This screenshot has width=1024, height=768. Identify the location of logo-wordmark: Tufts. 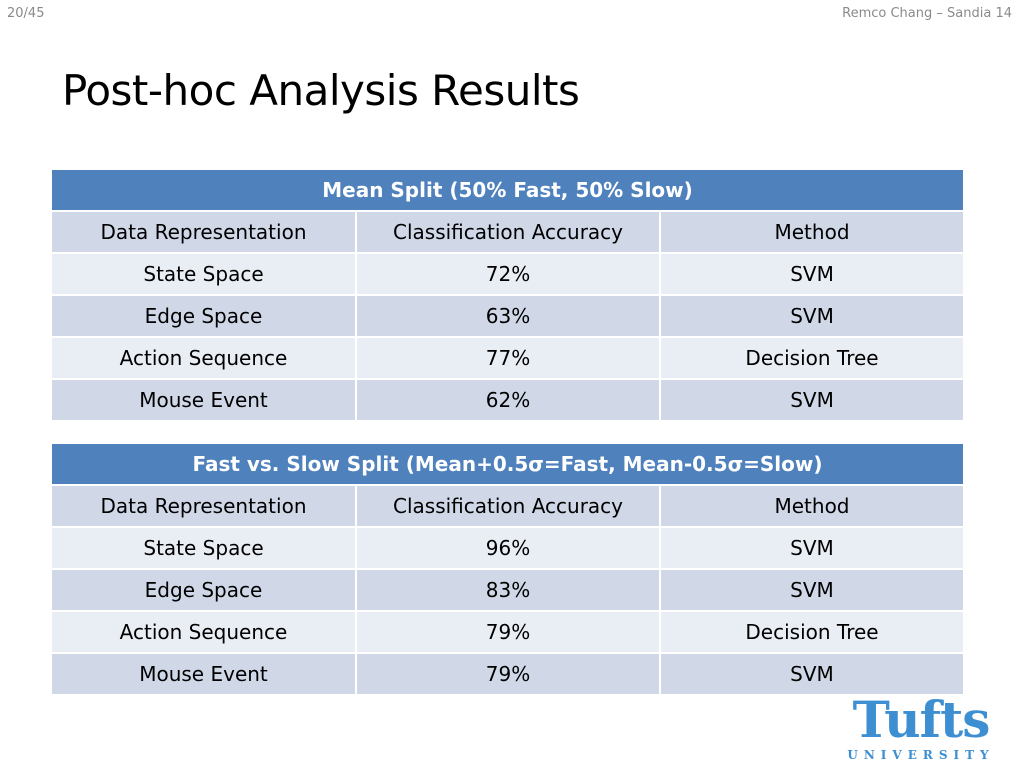
(921, 719).